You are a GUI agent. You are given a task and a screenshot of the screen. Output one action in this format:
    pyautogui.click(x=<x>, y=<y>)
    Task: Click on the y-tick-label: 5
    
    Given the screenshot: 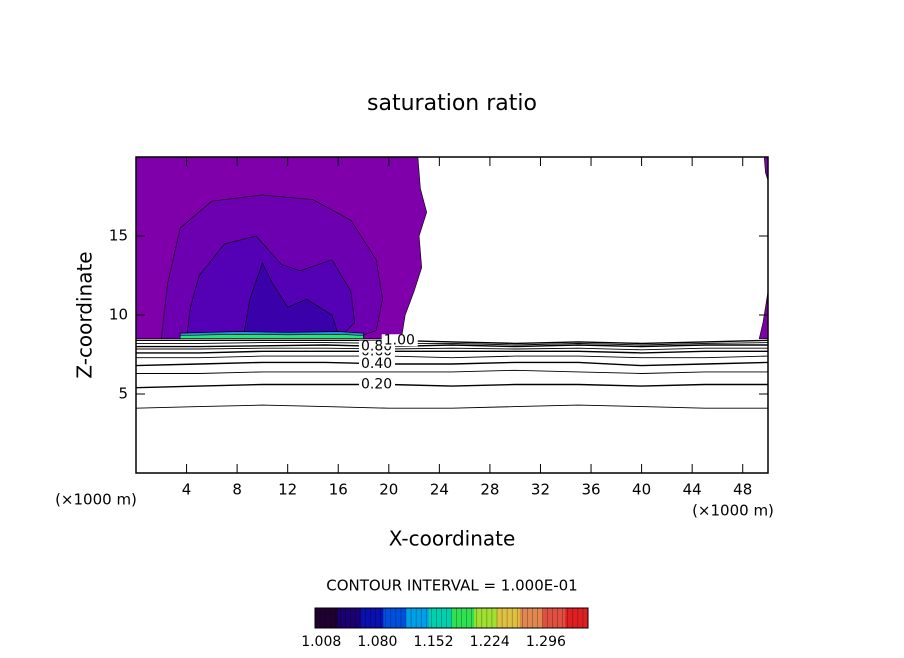 What is the action you would take?
    pyautogui.click(x=123, y=394)
    